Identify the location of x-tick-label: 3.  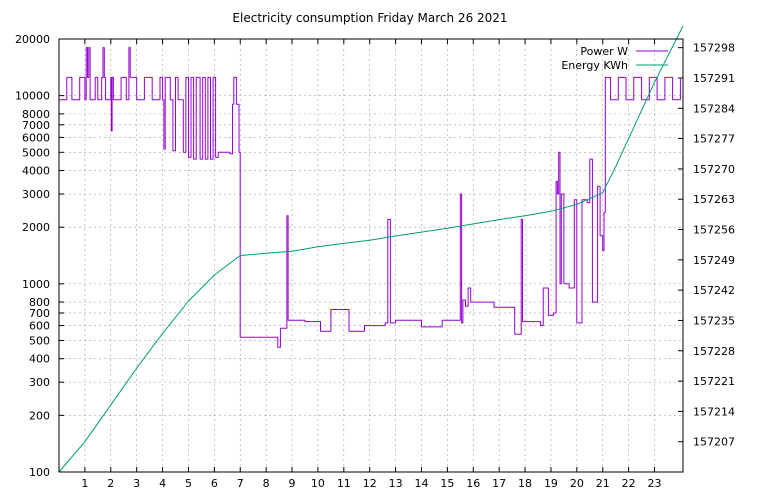
(136, 483).